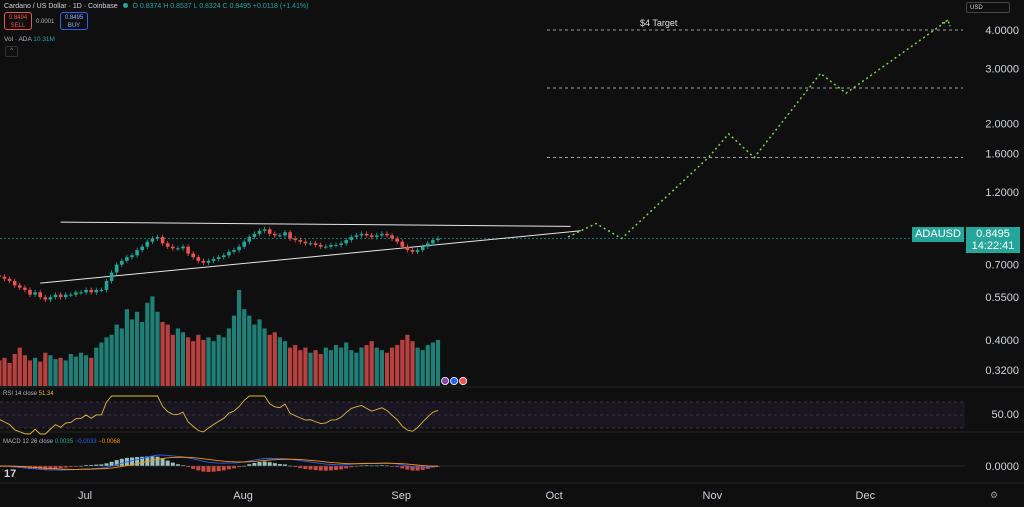 This screenshot has height=507, width=1024. I want to click on price-tick-label: 0.7000, so click(1002, 266).